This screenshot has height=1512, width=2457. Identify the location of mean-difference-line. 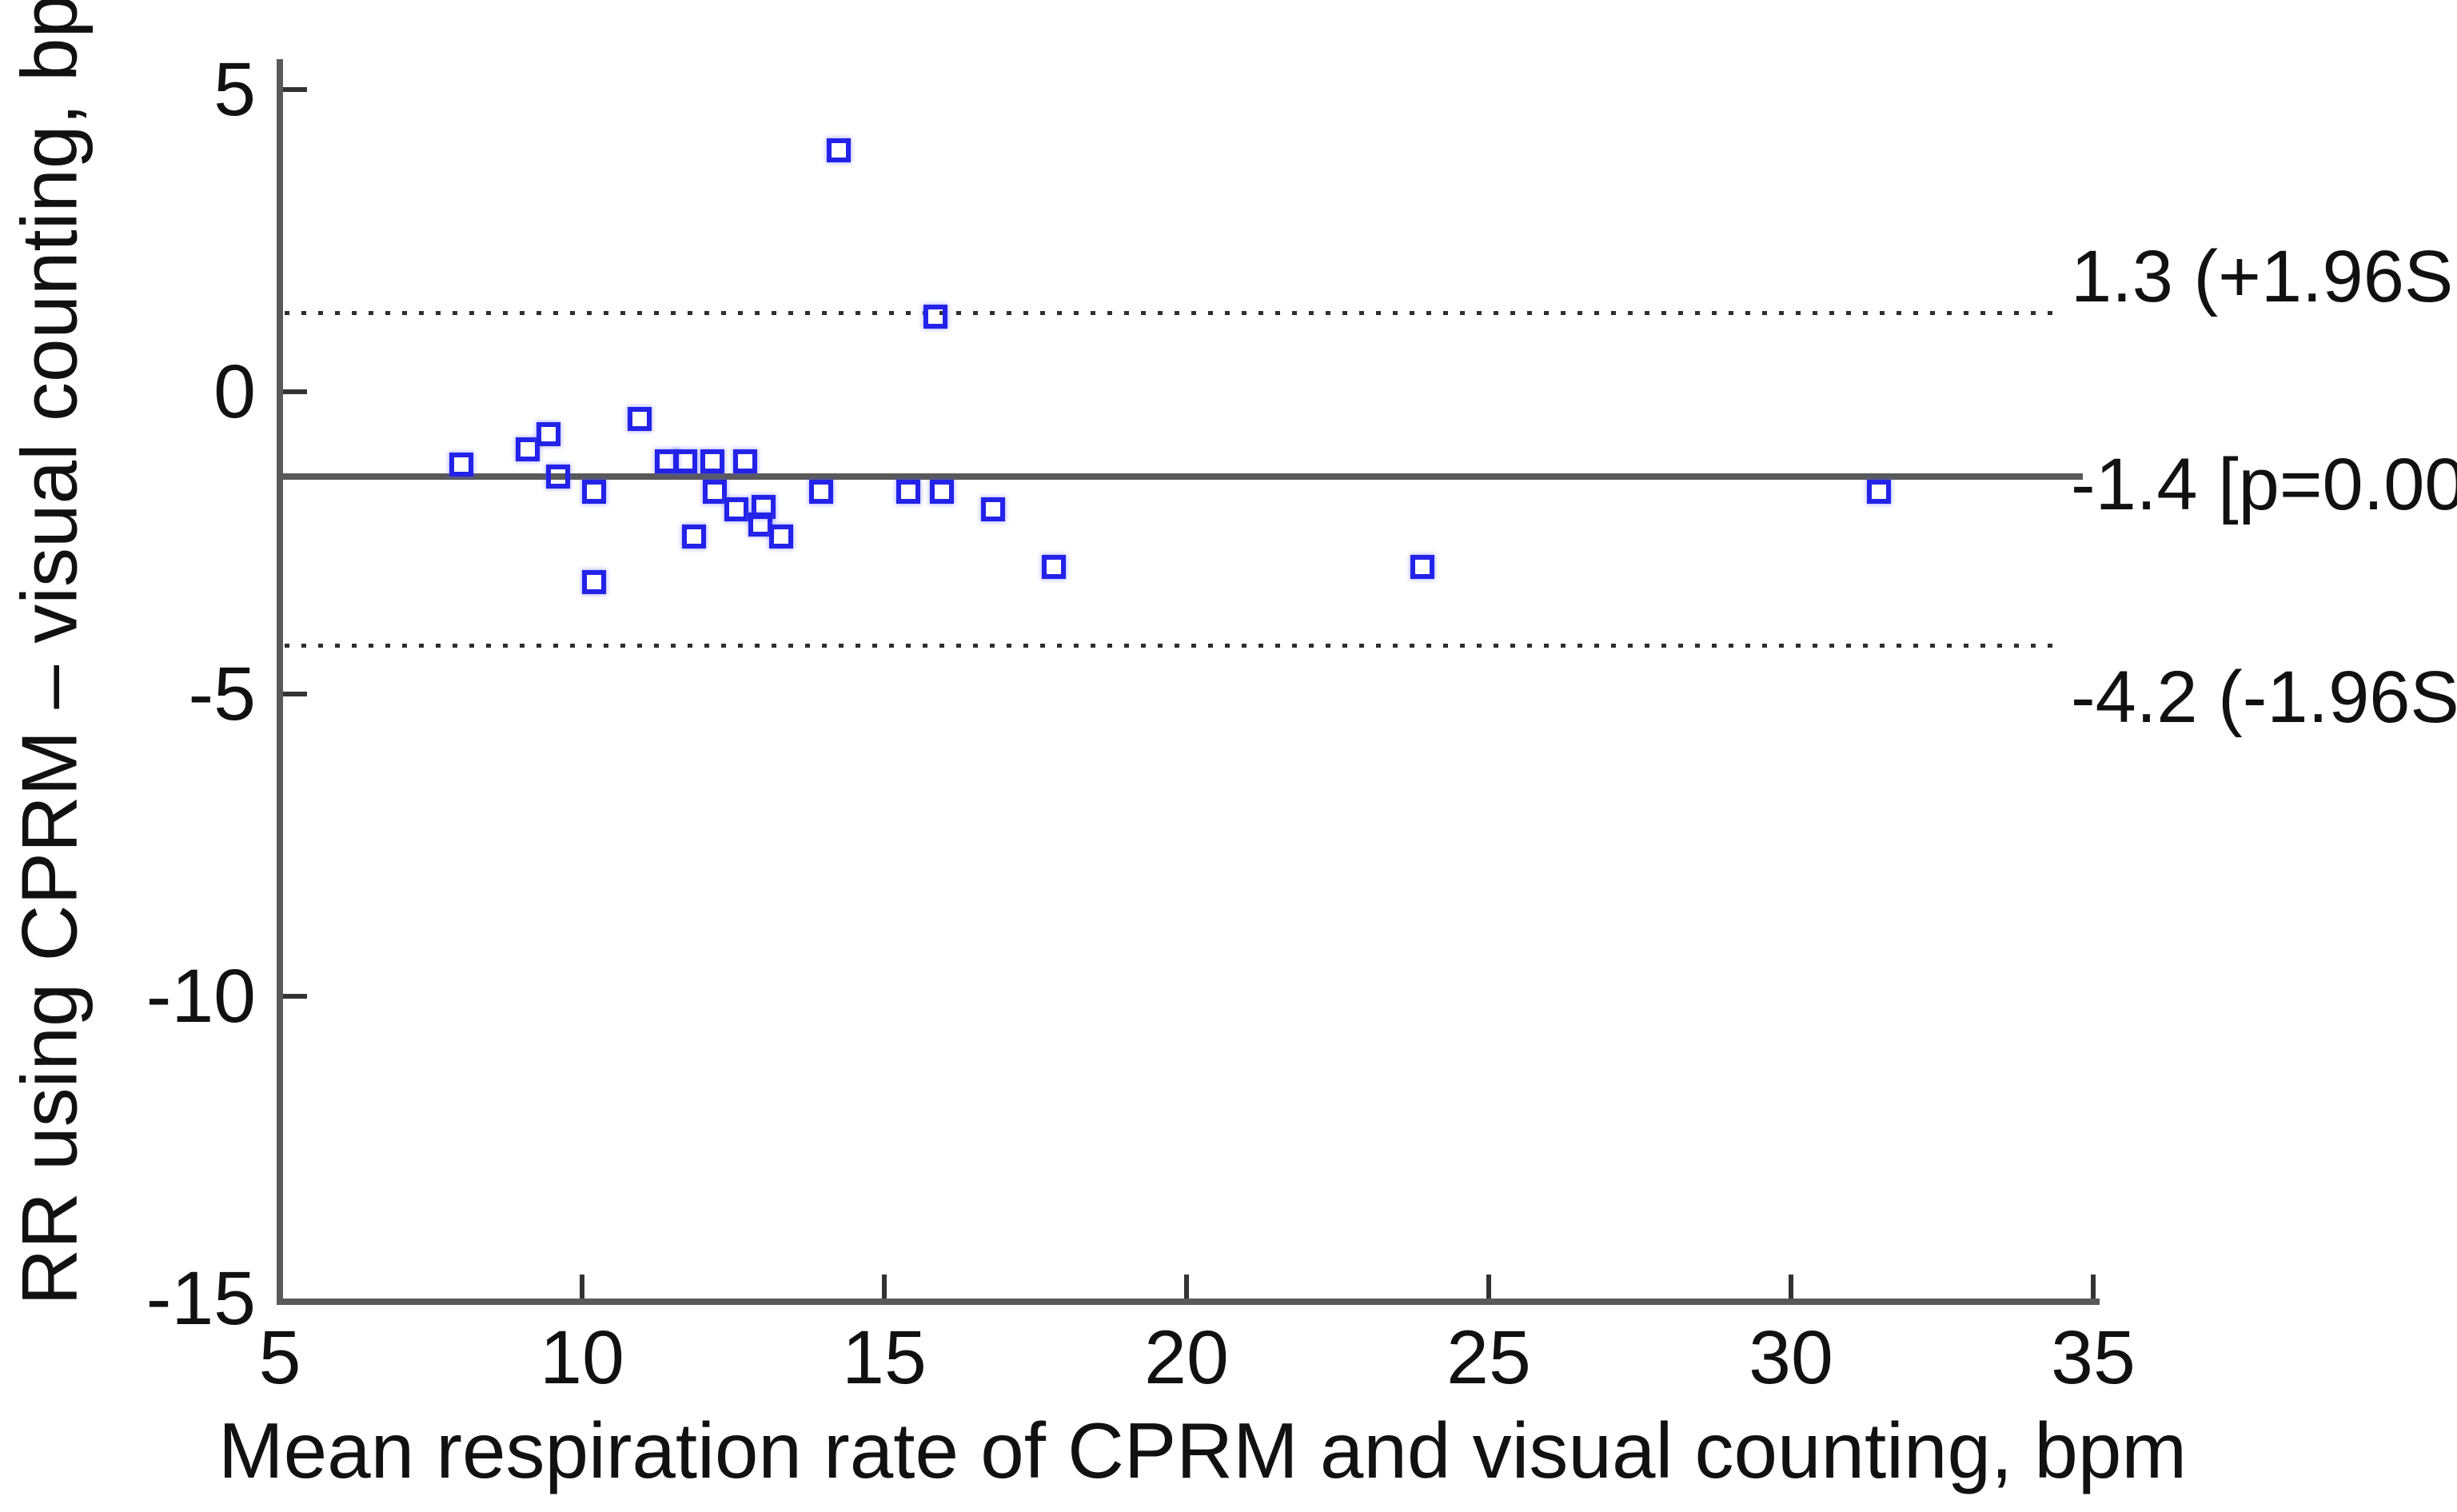
(1181, 476).